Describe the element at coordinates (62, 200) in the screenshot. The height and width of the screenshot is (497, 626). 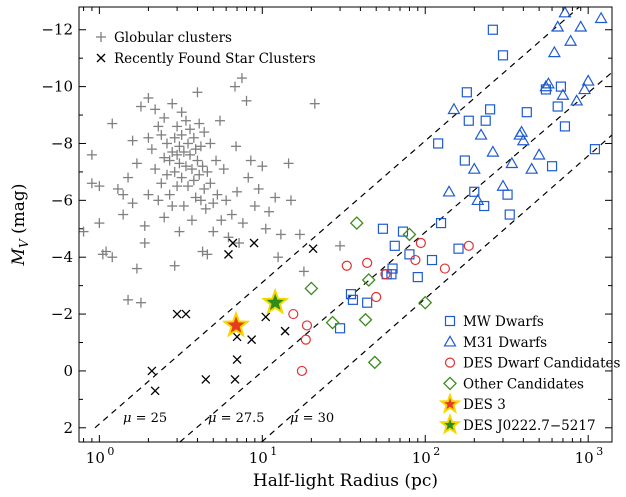
I see `y-tick-label: −6` at that location.